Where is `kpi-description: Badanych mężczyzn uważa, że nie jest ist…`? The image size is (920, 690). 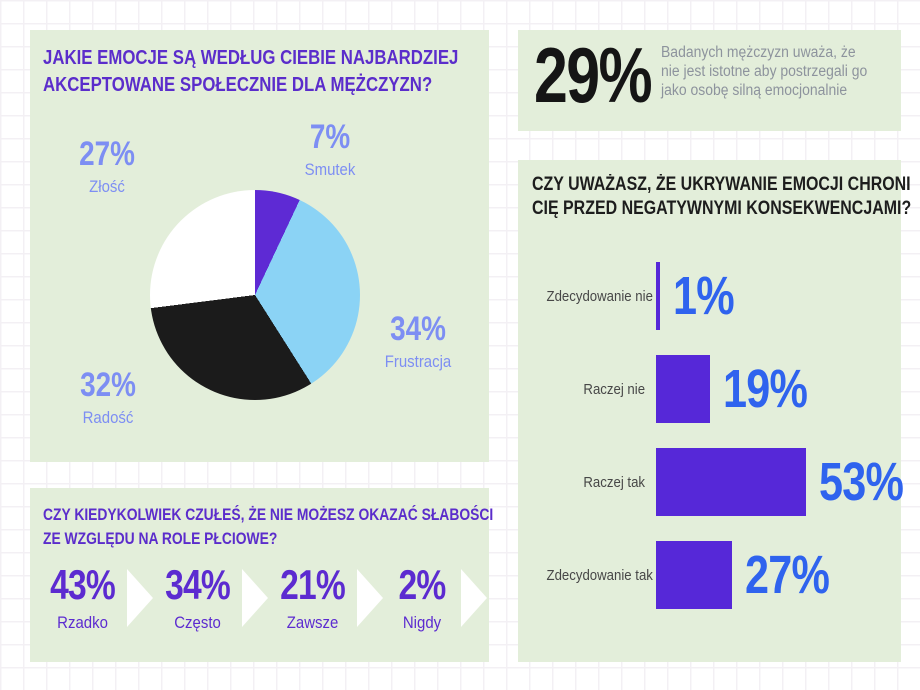
kpi-description: Badanych mężczyzn uważa, że nie jest ist… is located at coordinates (775, 71).